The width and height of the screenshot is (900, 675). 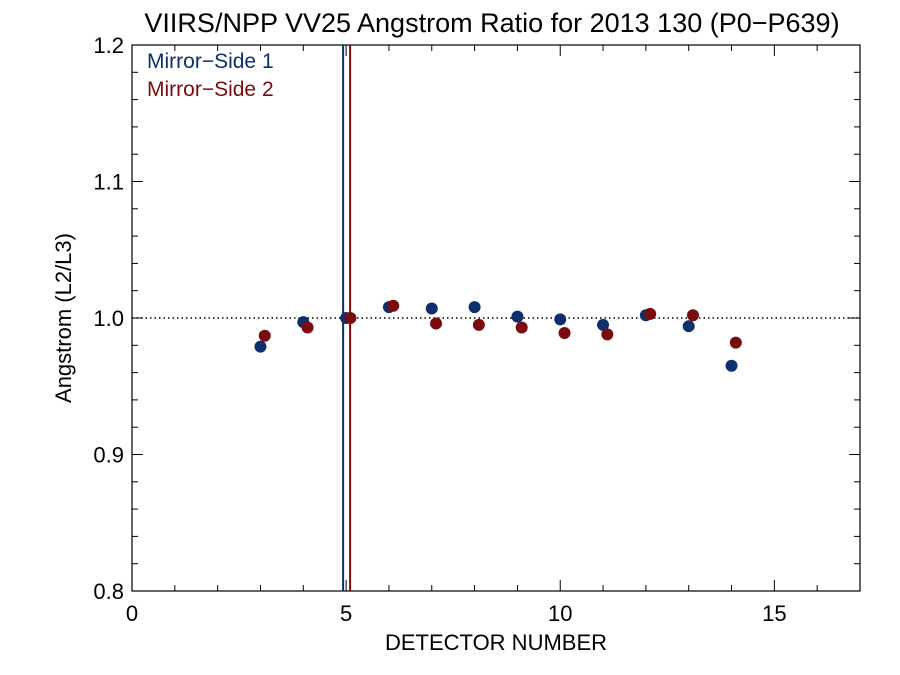 What do you see at coordinates (108, 591) in the screenshot?
I see `y-tick-label: 0.8` at bounding box center [108, 591].